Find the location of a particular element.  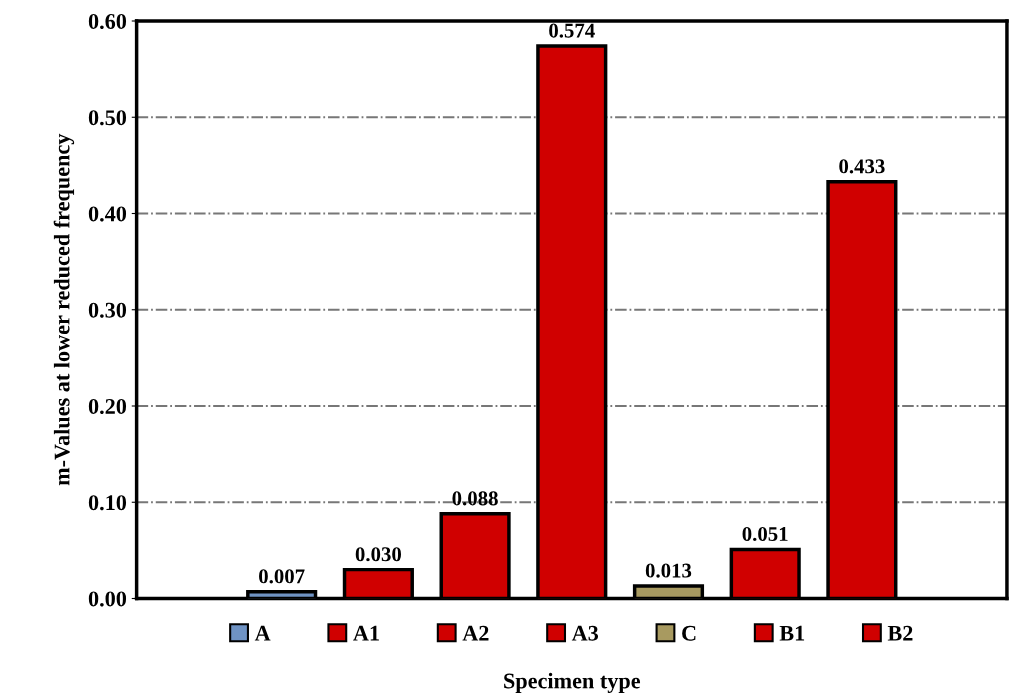

y-tick-label: 0.20 is located at coordinates (107, 406).